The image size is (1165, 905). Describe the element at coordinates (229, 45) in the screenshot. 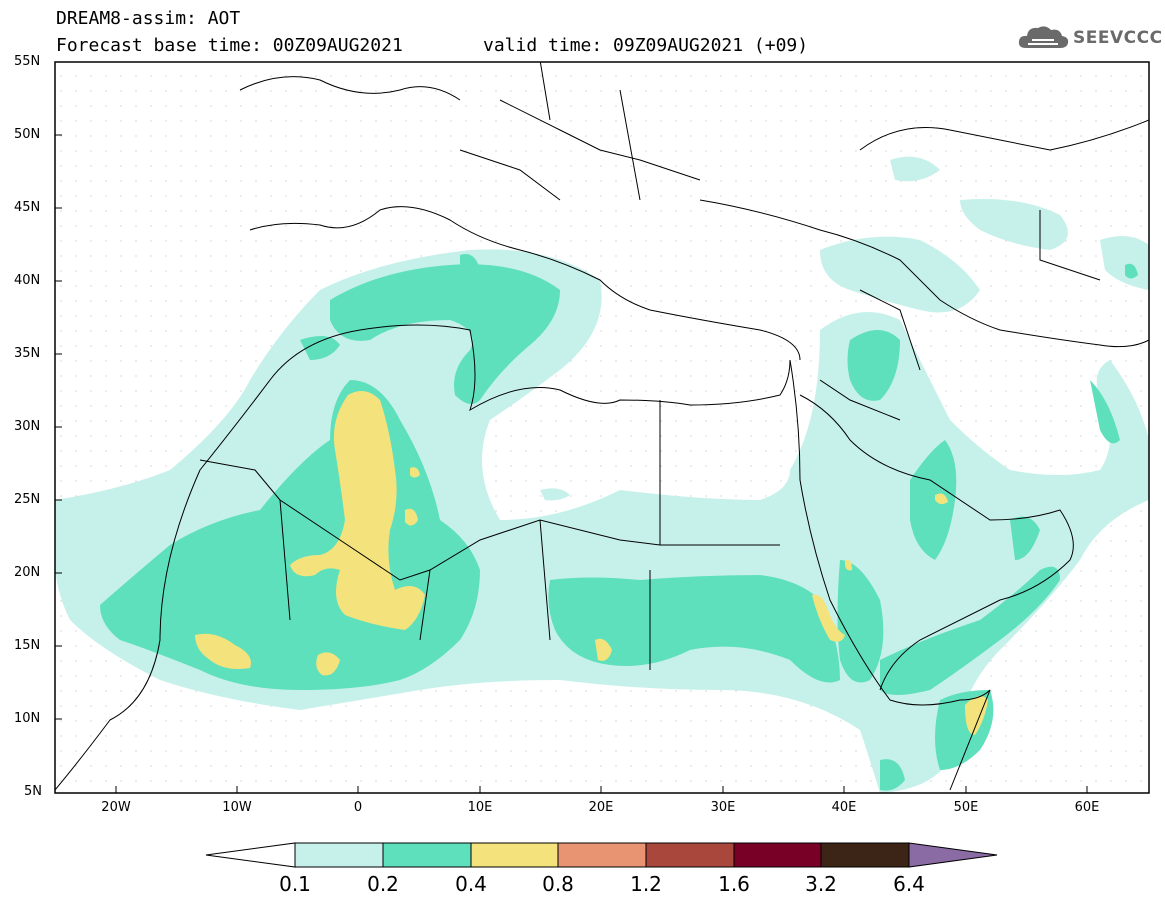

I see `forecast-base-time: Forecast base time: 00Z09AUG2021` at that location.